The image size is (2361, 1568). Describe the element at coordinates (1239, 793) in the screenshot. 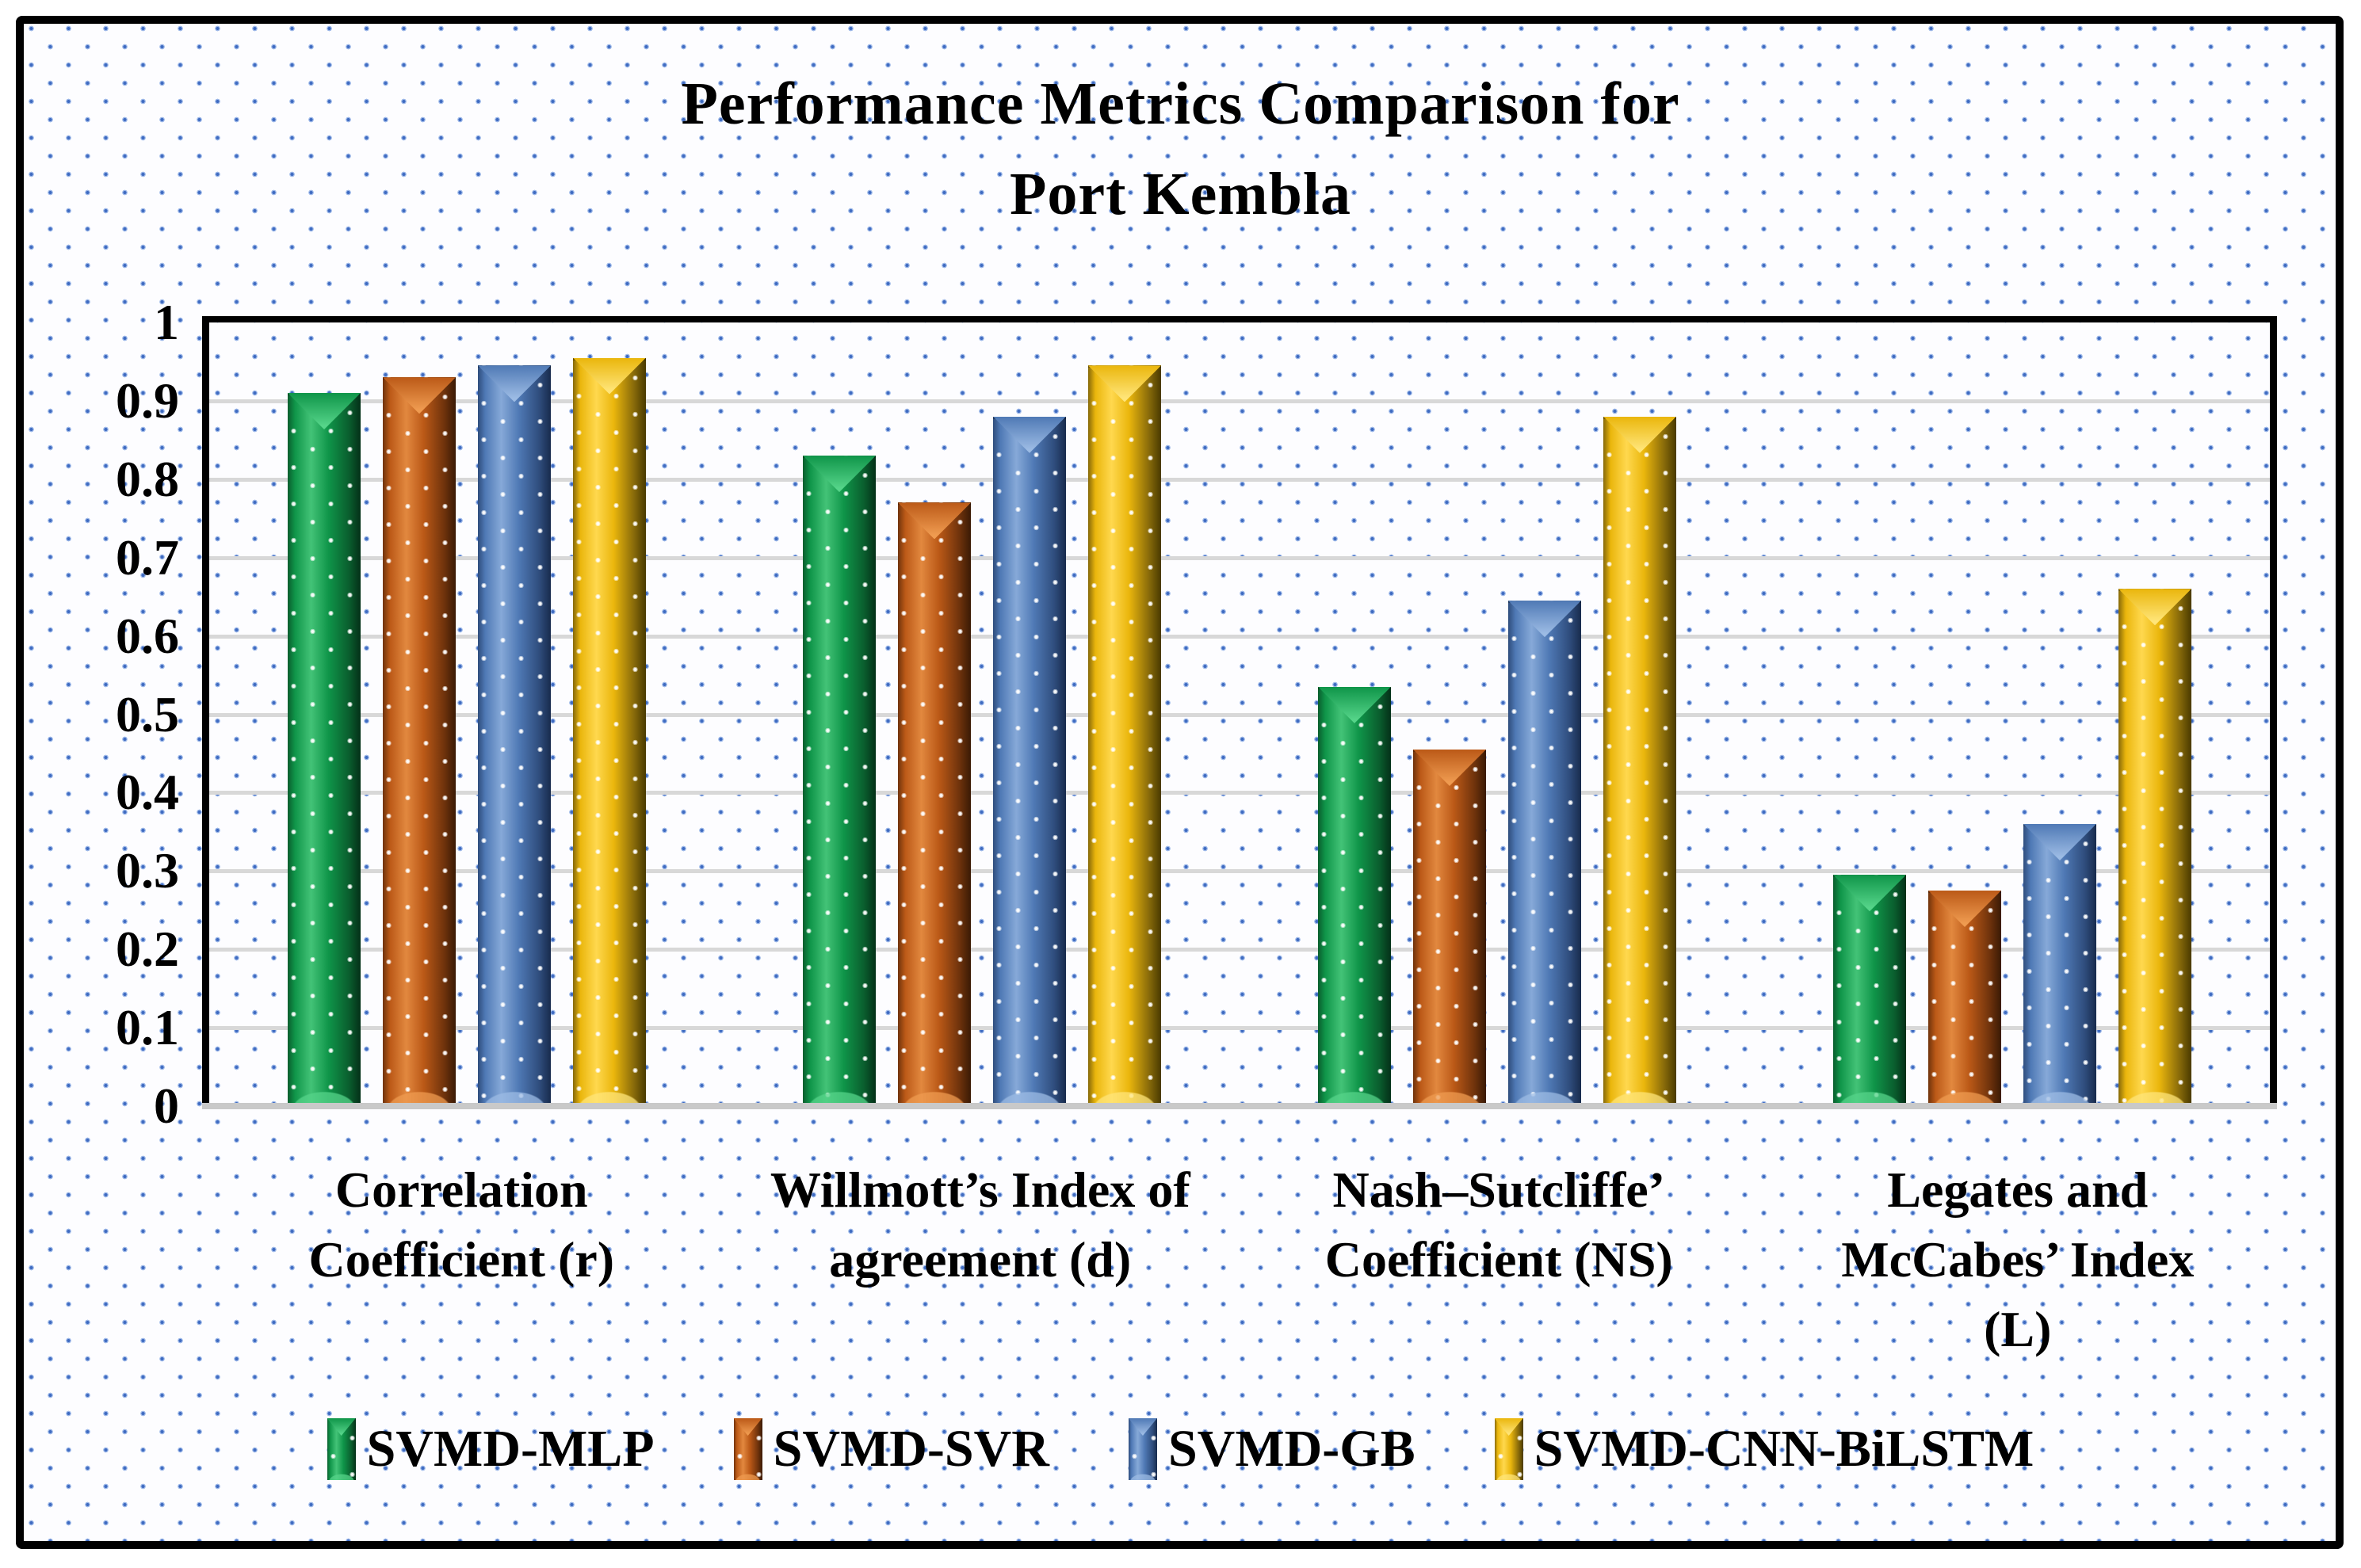

I see `gridline-0.4` at that location.